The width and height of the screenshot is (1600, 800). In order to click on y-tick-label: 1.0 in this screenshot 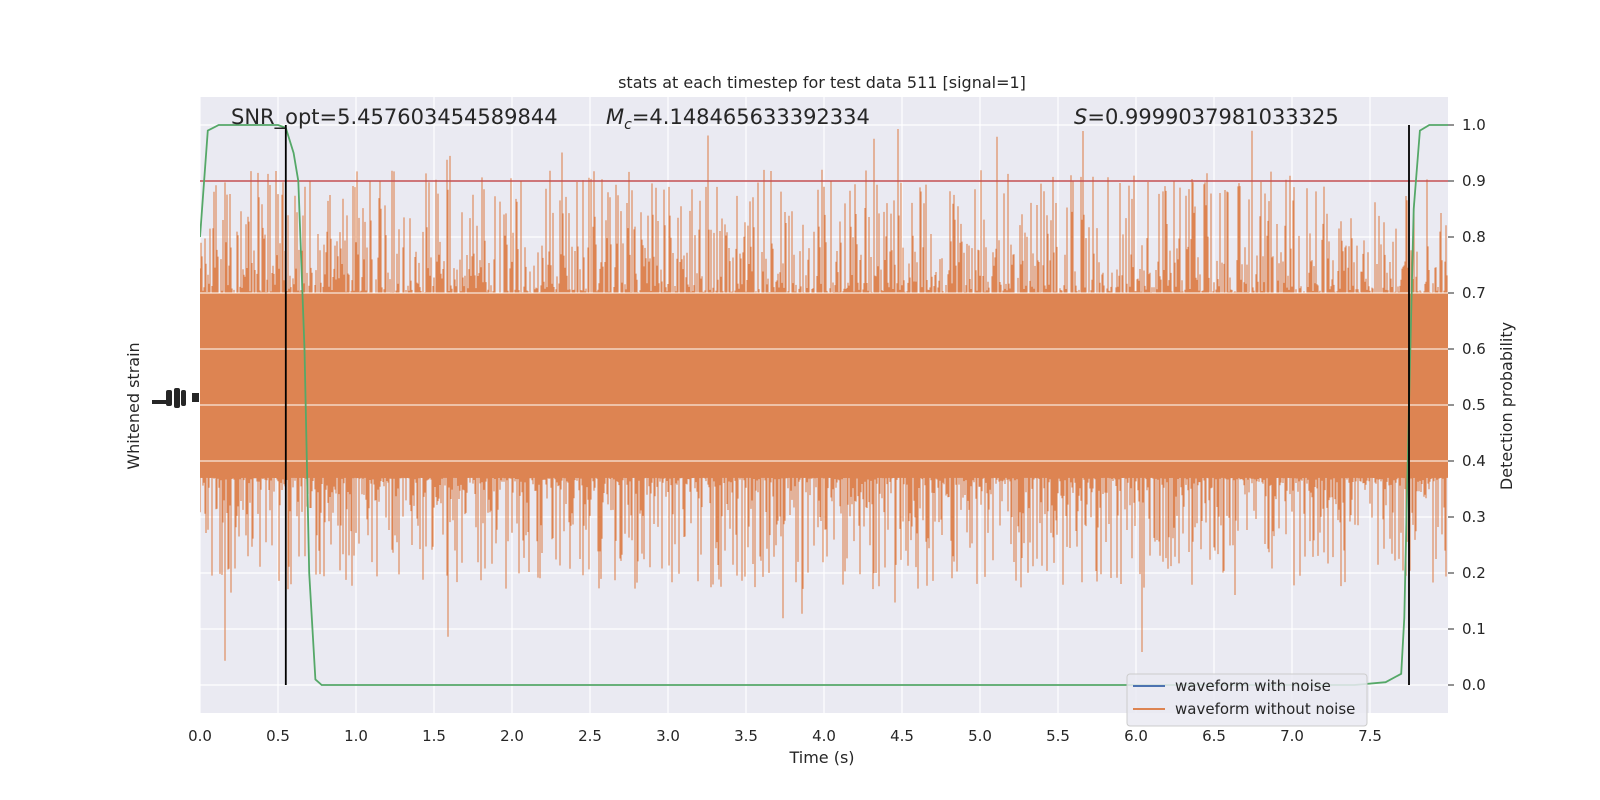, I will do `click(1474, 125)`.